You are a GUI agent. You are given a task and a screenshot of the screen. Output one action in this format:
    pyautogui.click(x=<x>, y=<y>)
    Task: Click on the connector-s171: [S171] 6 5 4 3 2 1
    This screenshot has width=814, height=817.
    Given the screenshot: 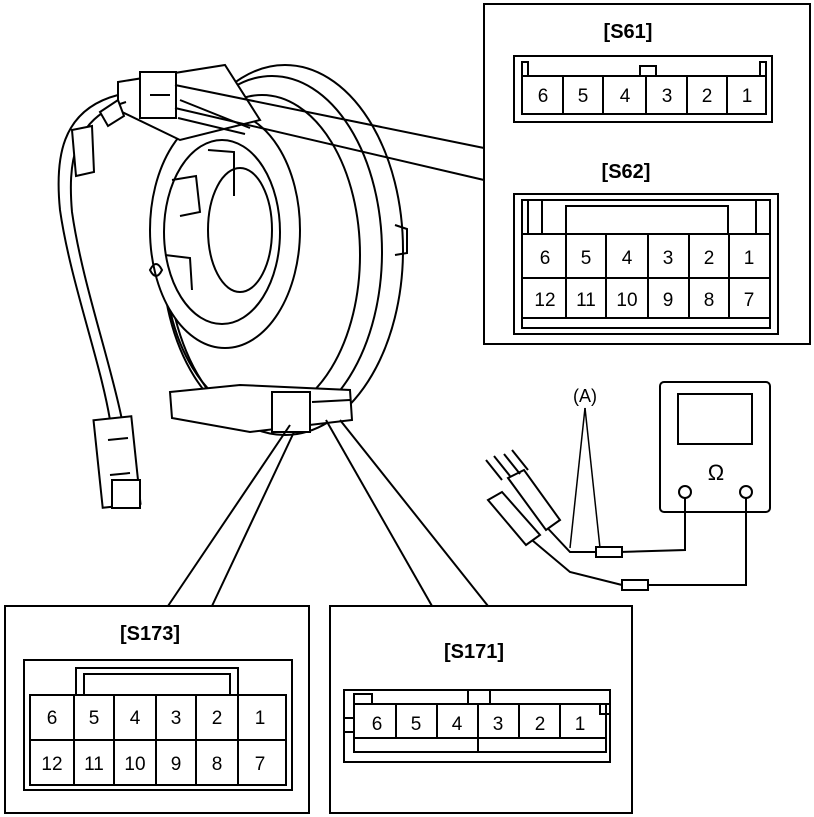 What is the action you would take?
    pyautogui.click(x=477, y=702)
    